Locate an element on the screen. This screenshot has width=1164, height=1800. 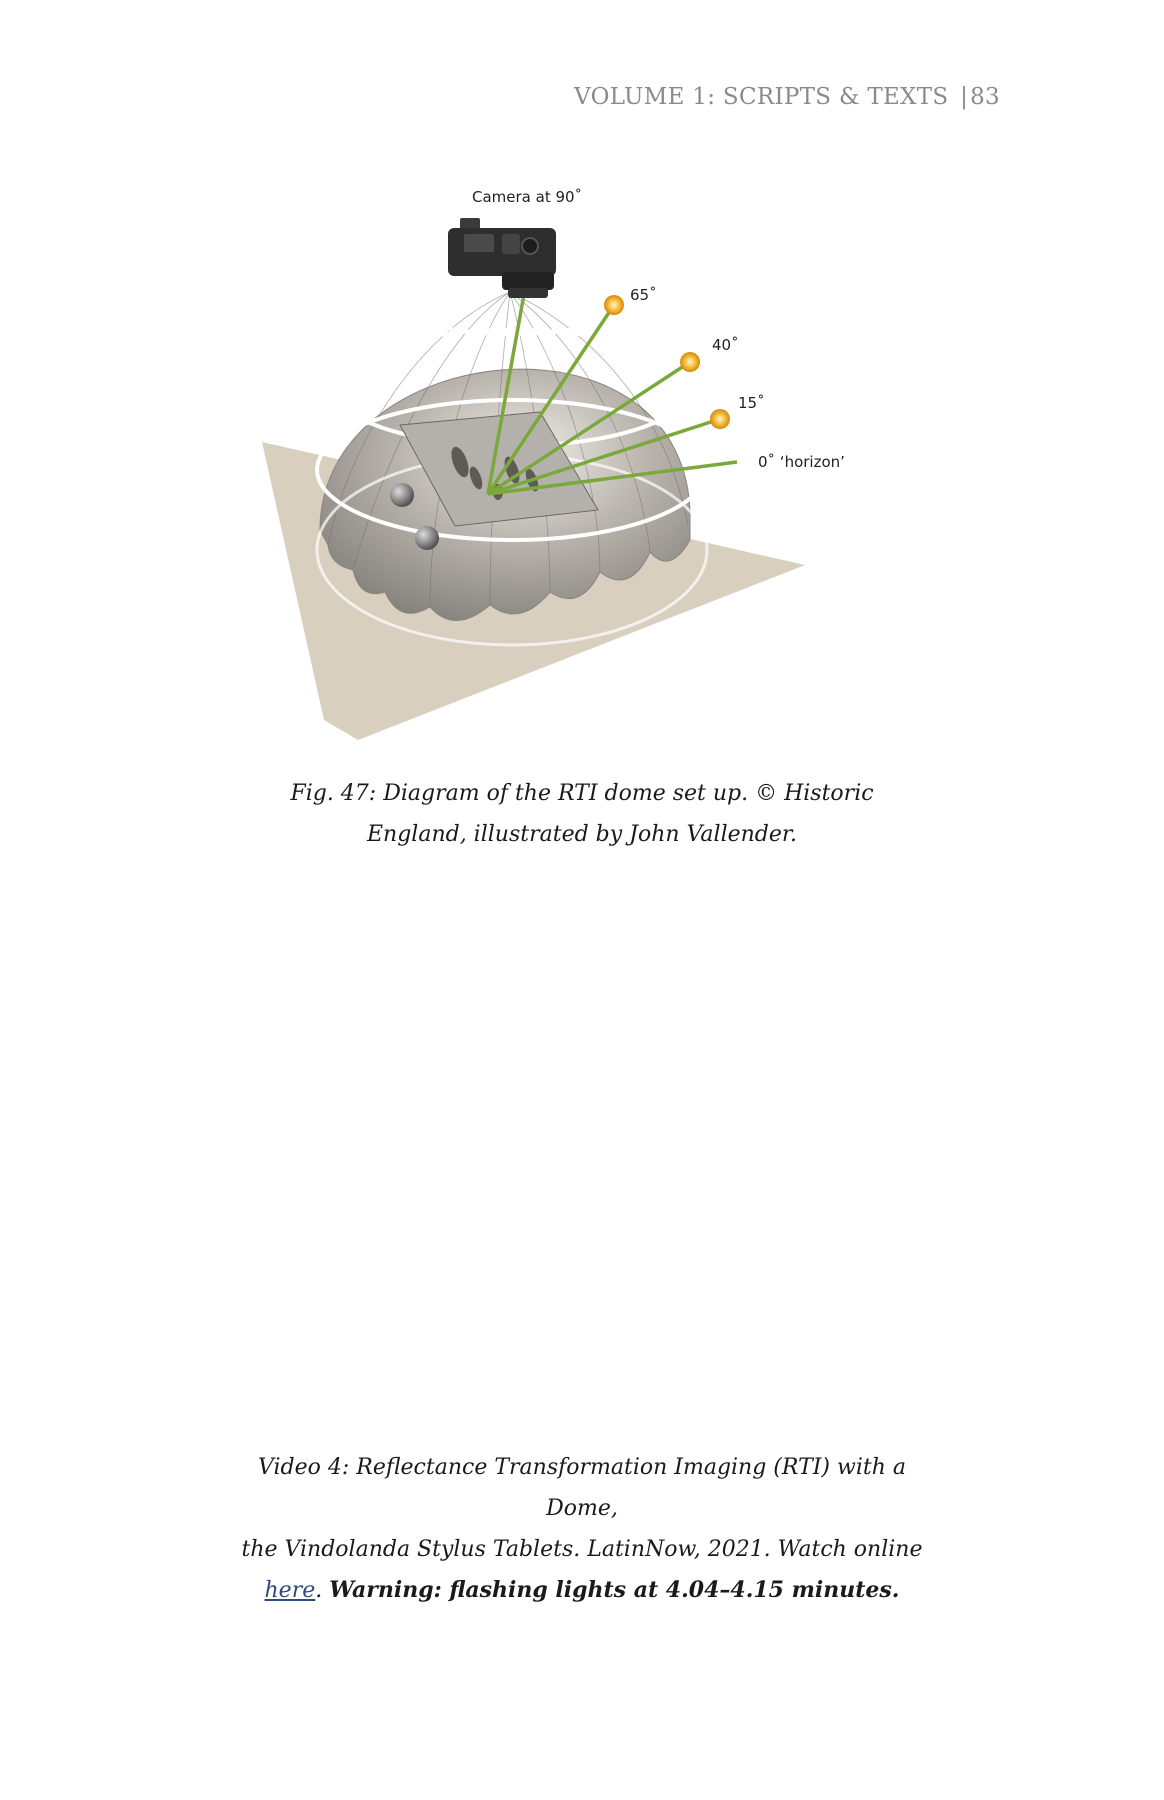
camera is located at coordinates (502, 258).